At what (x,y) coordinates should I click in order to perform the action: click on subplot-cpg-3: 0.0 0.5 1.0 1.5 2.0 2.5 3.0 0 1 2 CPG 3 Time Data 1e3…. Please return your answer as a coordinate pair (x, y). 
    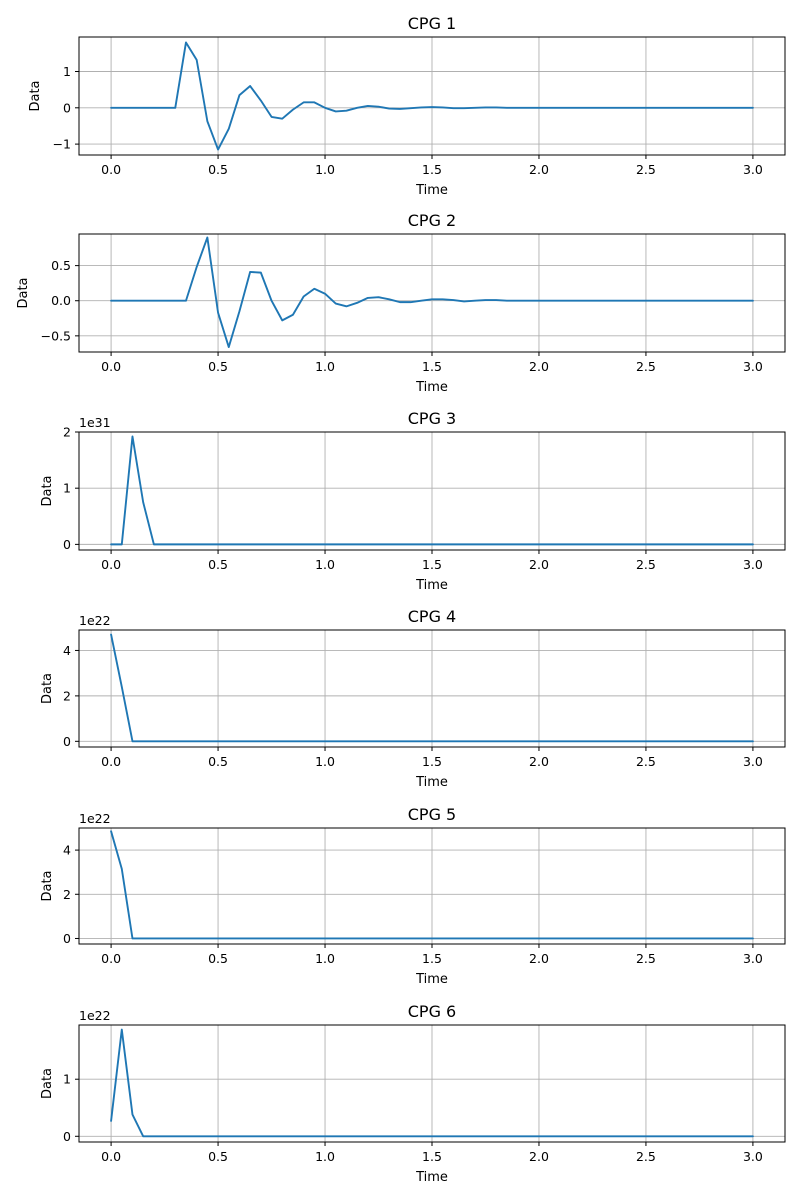
    Looking at the image, I should click on (413, 501).